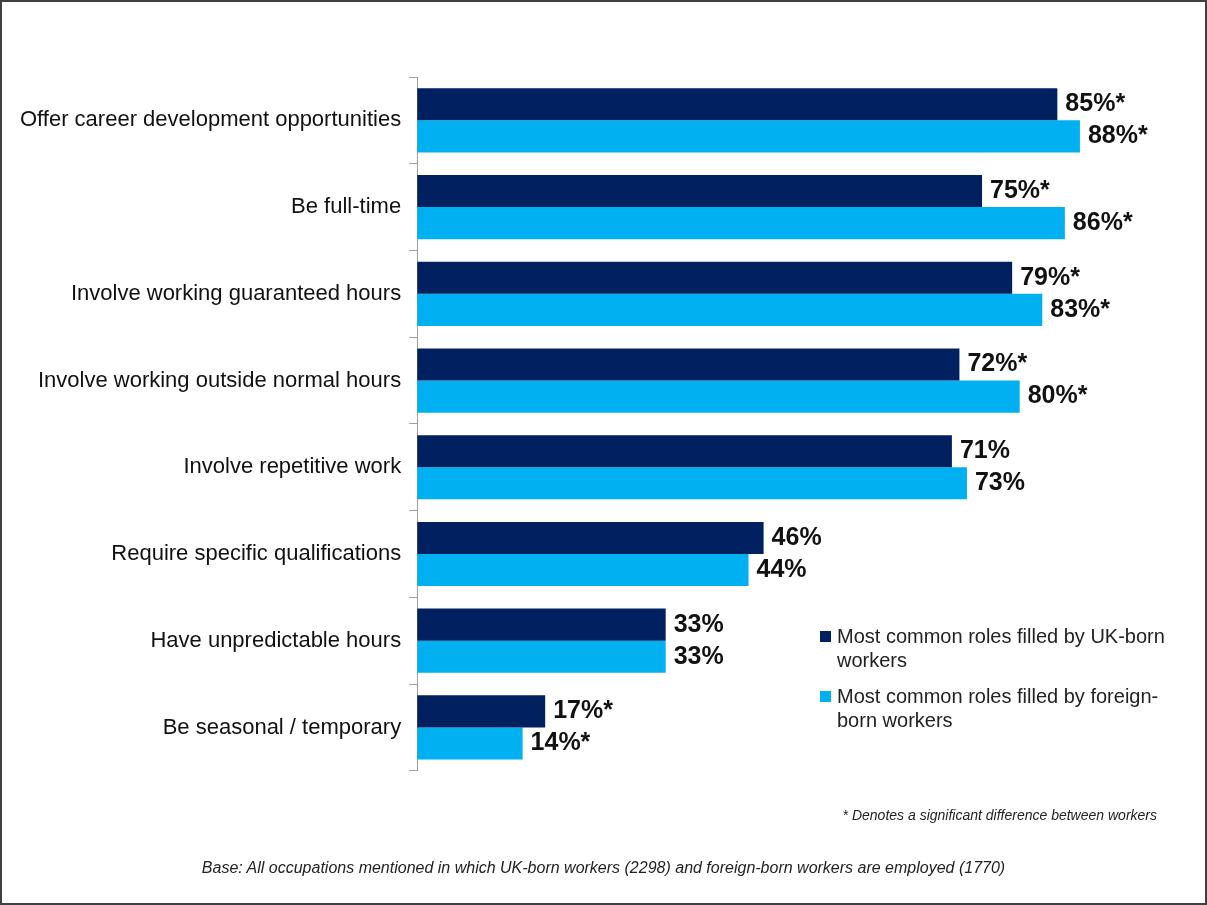 The image size is (1207, 905). What do you see at coordinates (997, 362) in the screenshot?
I see `data-label: 72%*` at bounding box center [997, 362].